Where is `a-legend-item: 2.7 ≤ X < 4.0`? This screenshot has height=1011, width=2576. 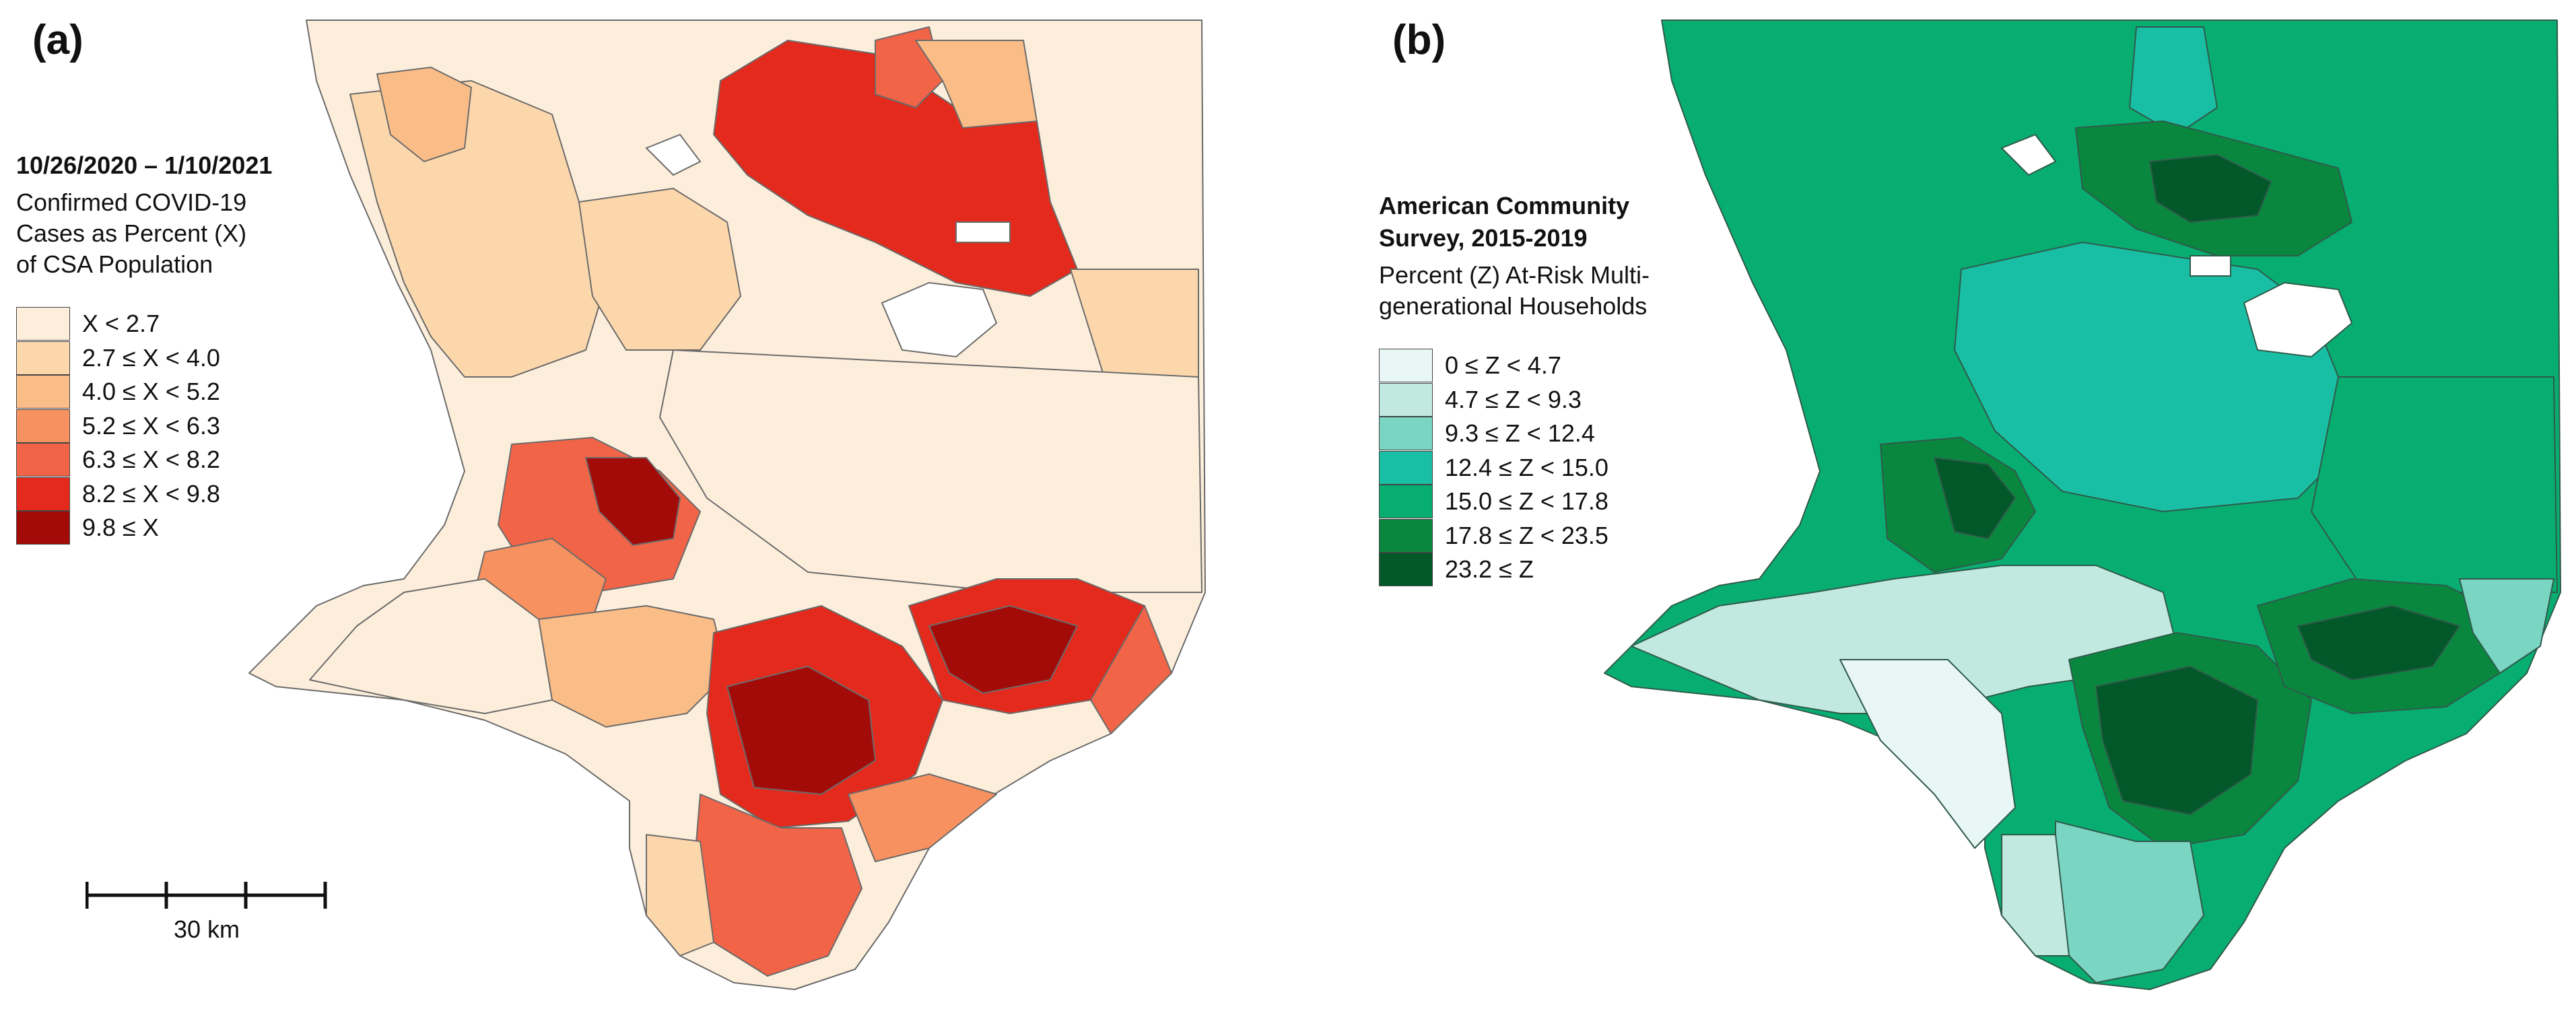
a-legend-item: 2.7 ≤ X < 4.0 is located at coordinates (144, 358).